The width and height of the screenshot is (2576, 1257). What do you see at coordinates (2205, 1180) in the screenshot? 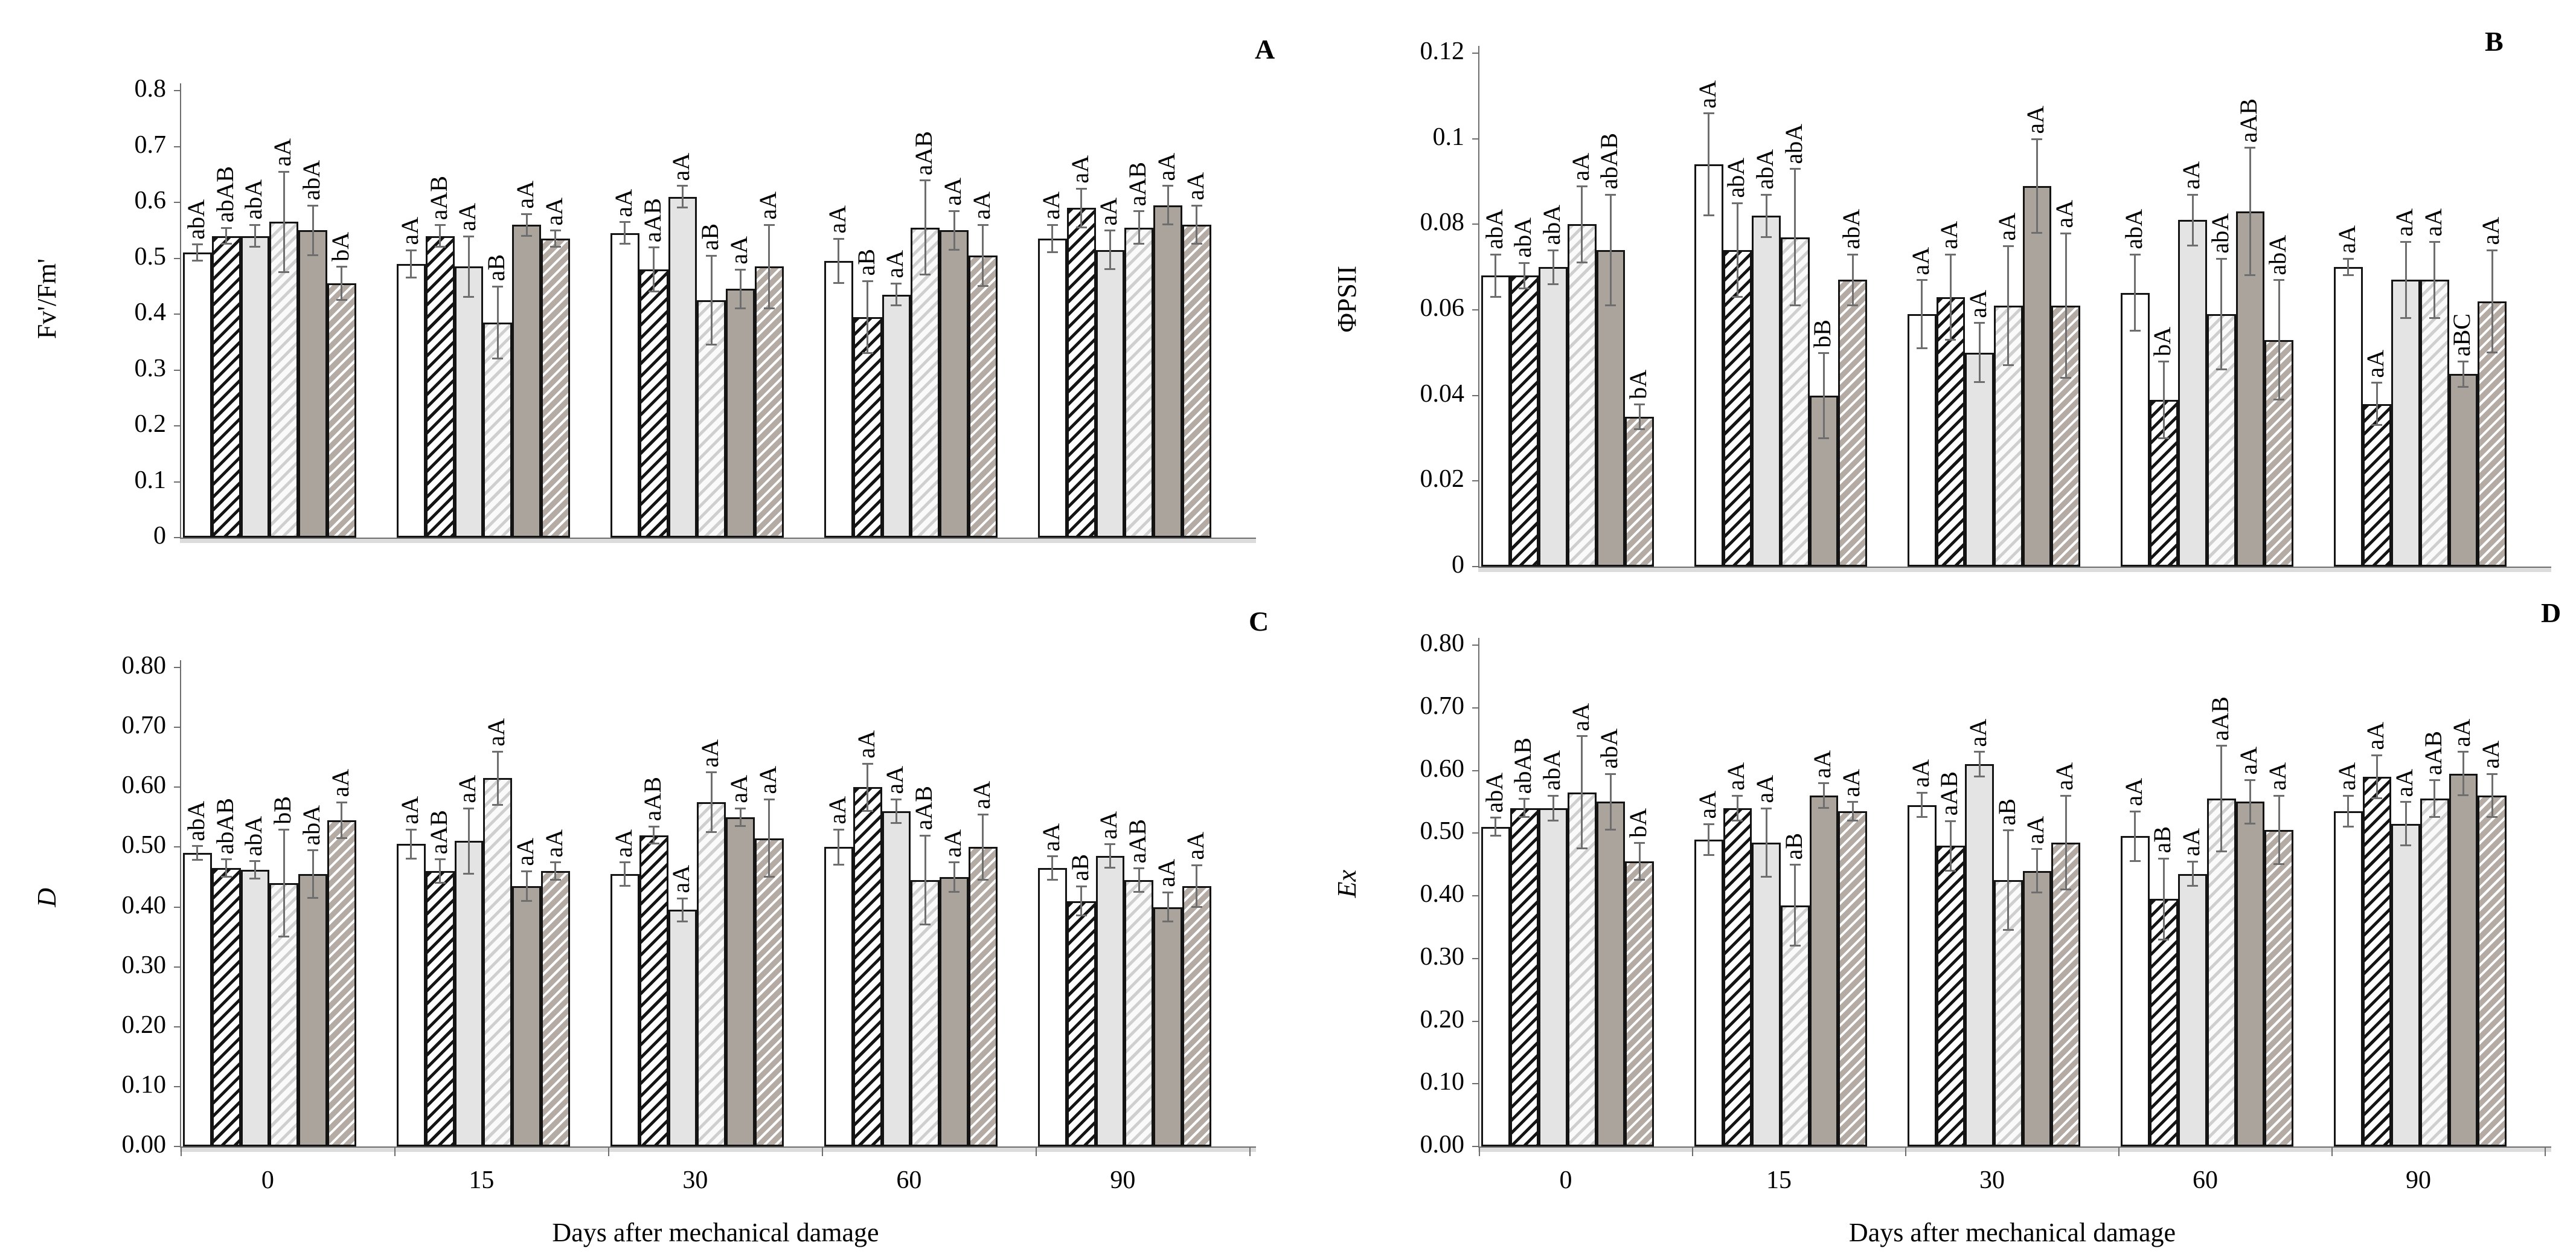
I see `x-category-label: 60` at bounding box center [2205, 1180].